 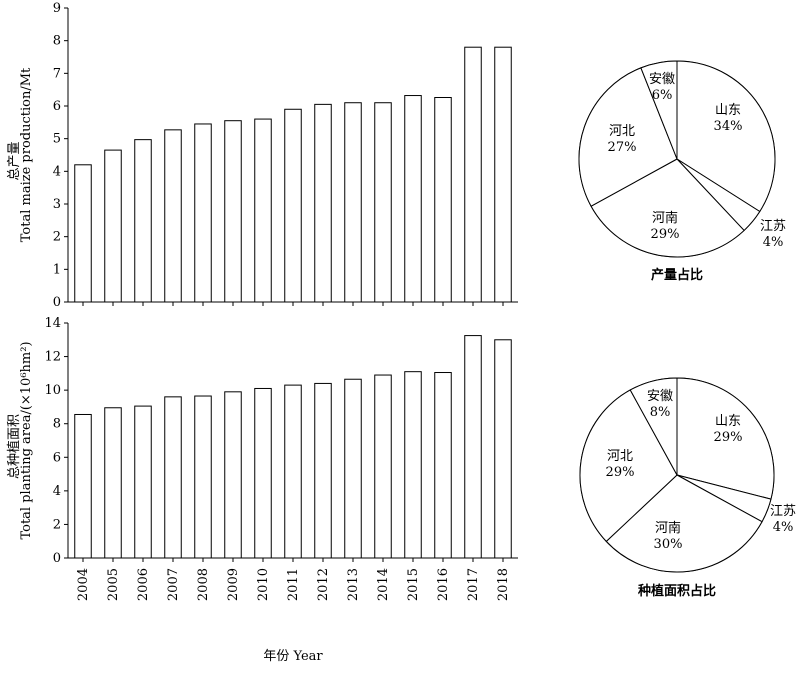 I want to click on x-tick-label: 2014, so click(x=383, y=584).